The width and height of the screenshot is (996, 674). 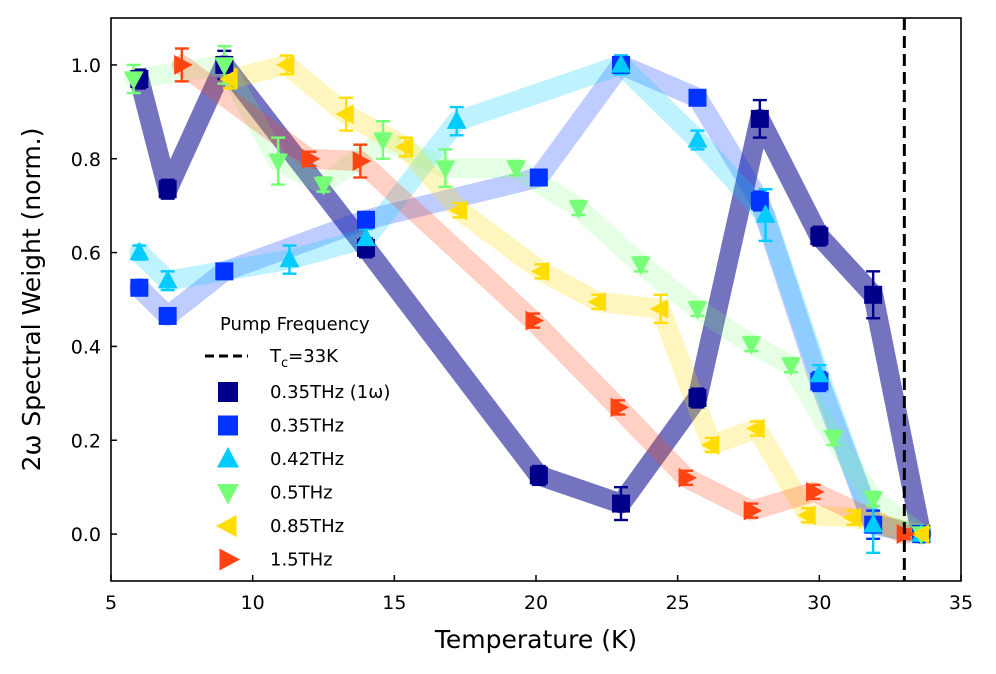 I want to click on legend-label: 1.5THz, so click(x=301, y=560).